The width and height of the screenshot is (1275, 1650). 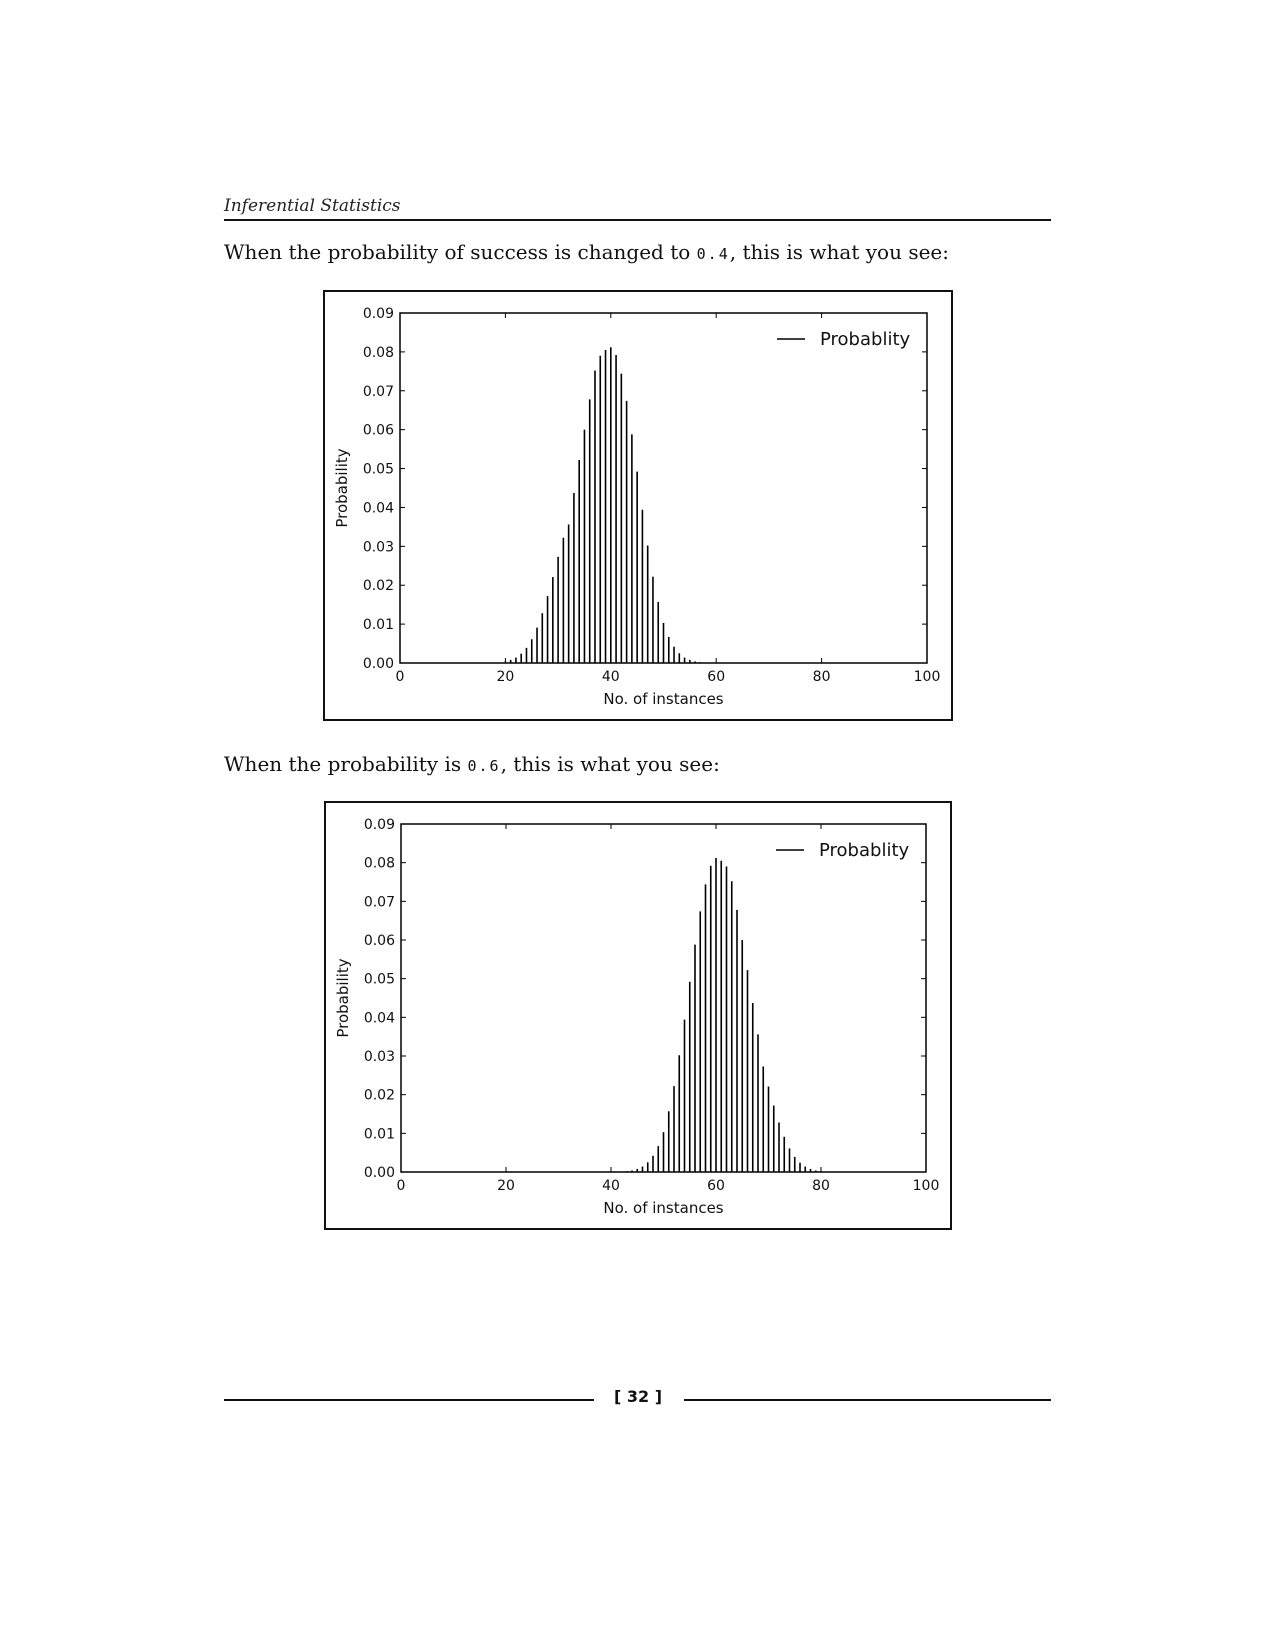 I want to click on paragraph-2-text-after: , this is what you see:, so click(x=610, y=764).